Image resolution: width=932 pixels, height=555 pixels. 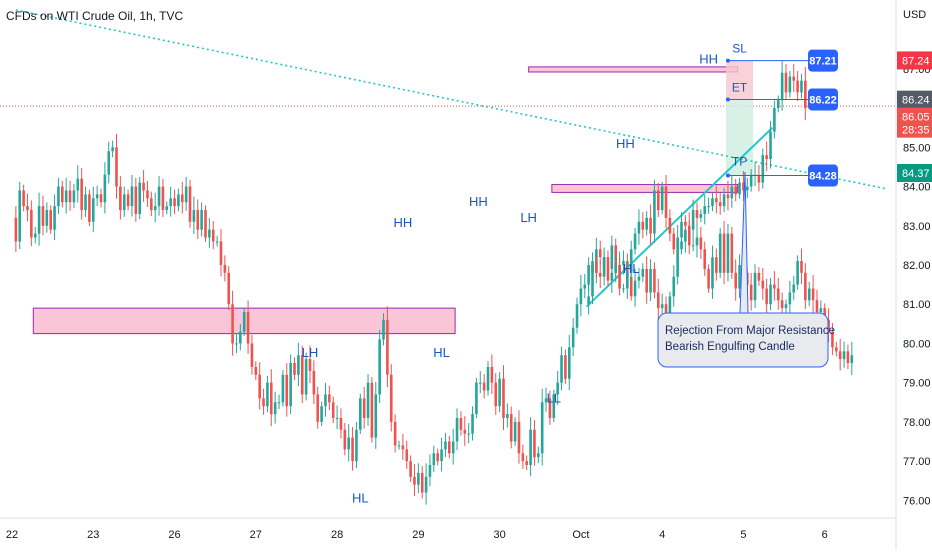 I want to click on price-tag-sl, so click(x=823, y=60).